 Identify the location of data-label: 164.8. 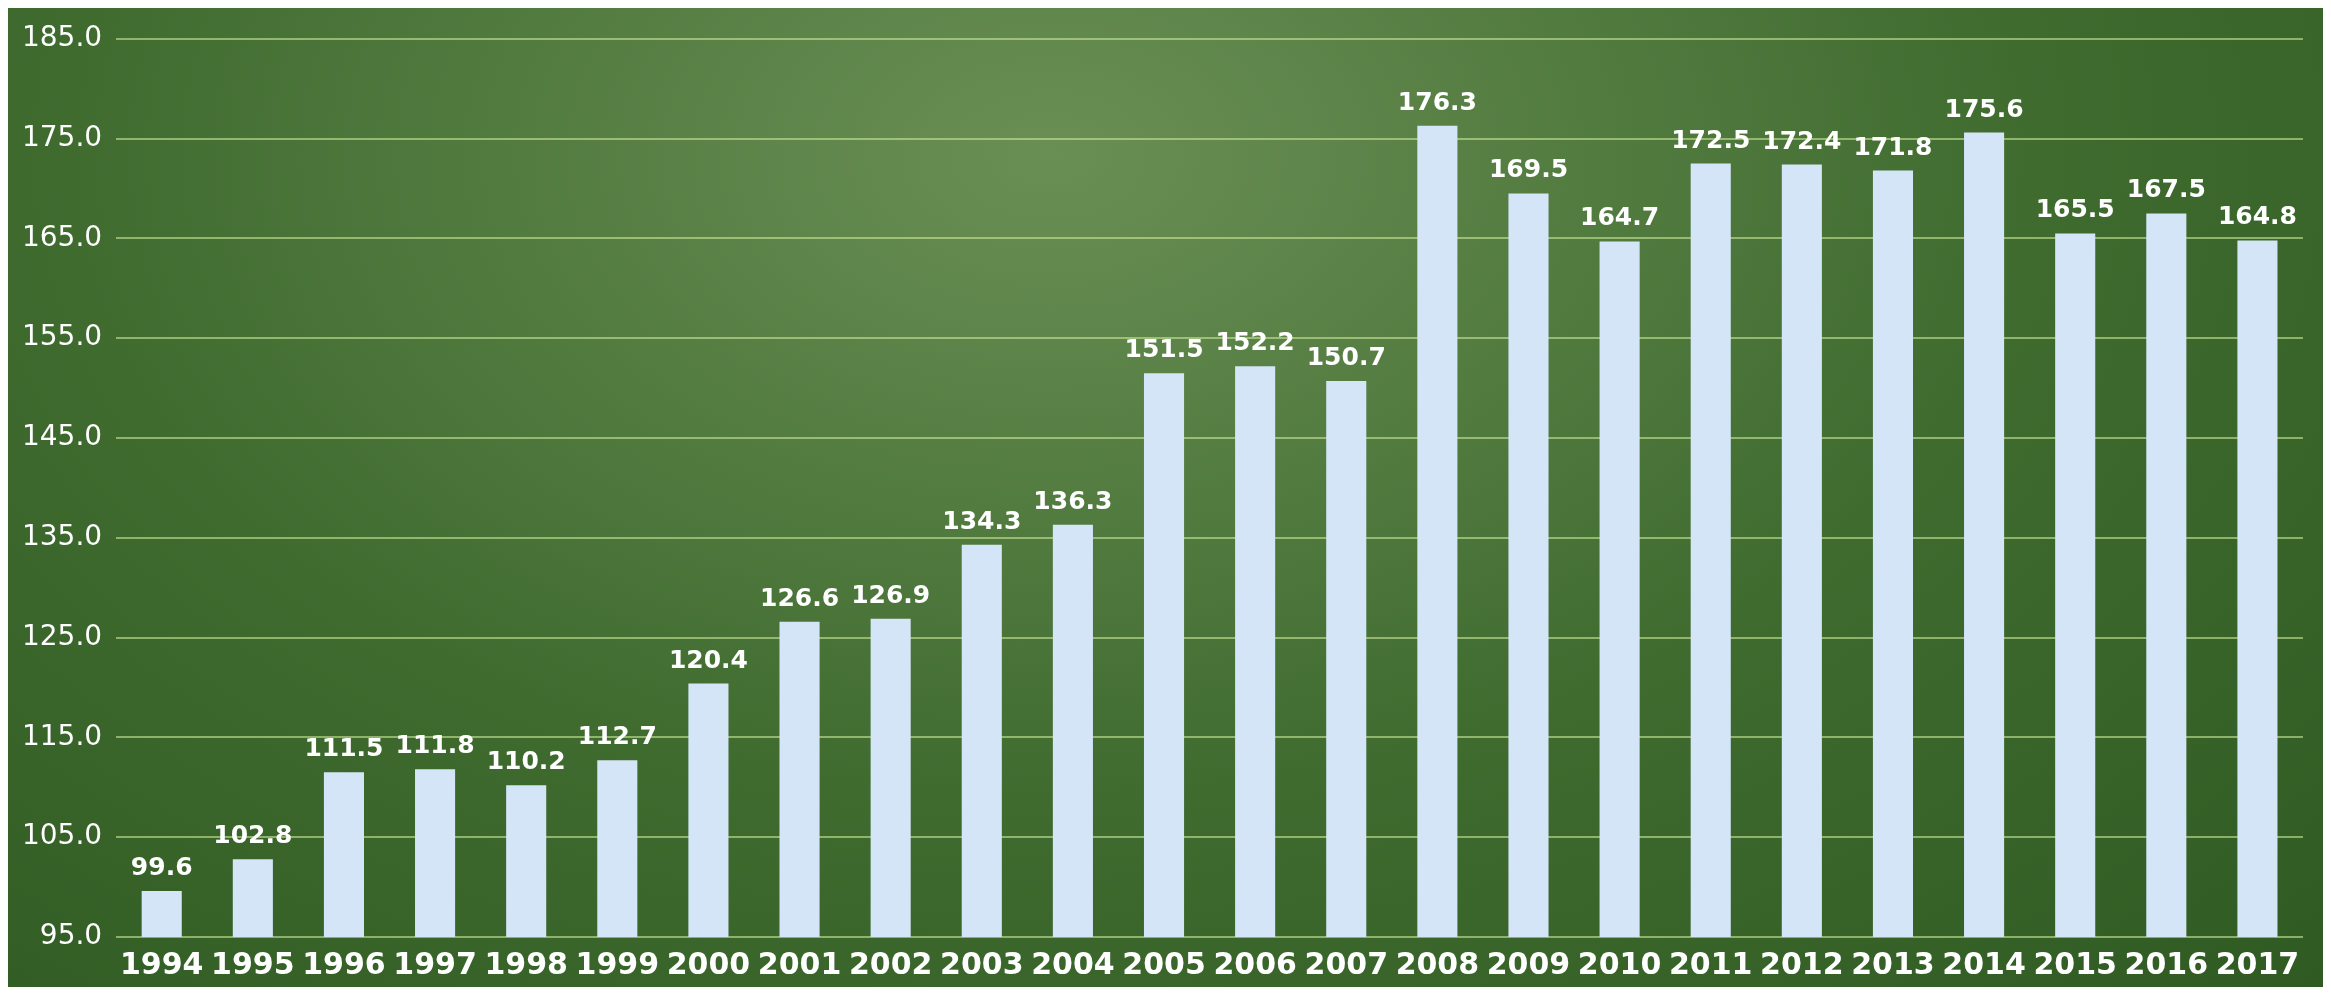
(2257, 216).